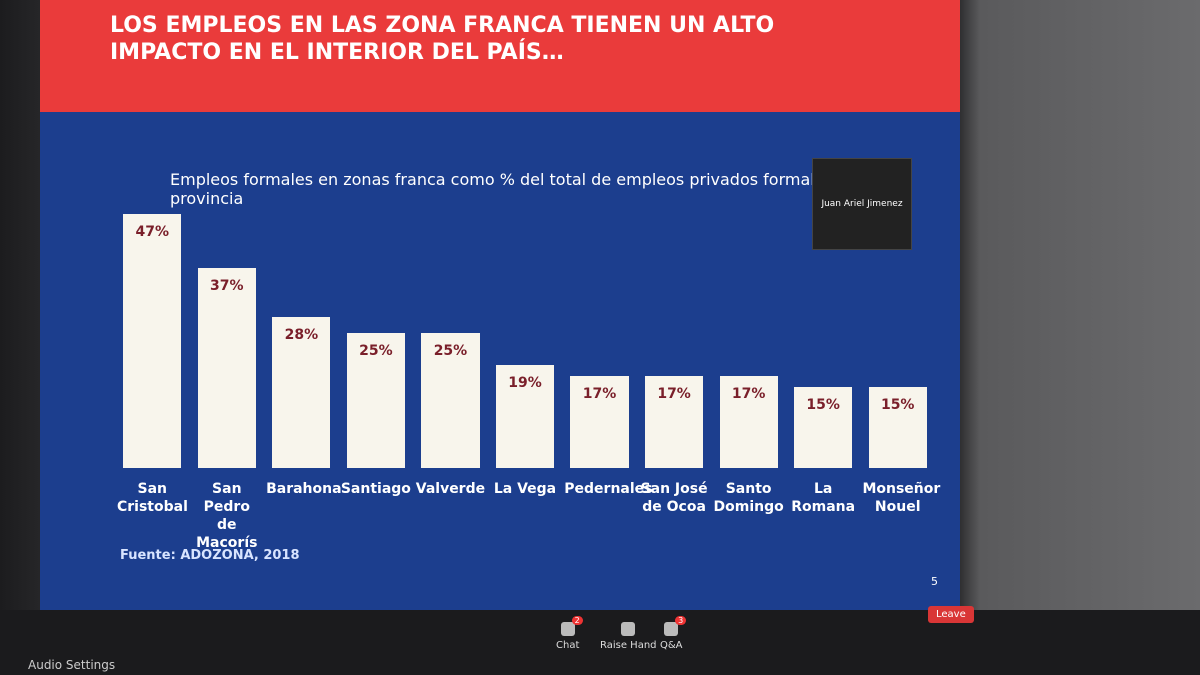 Image resolution: width=1200 pixels, height=675 pixels. What do you see at coordinates (568, 645) in the screenshot?
I see `chat-label: Chat` at bounding box center [568, 645].